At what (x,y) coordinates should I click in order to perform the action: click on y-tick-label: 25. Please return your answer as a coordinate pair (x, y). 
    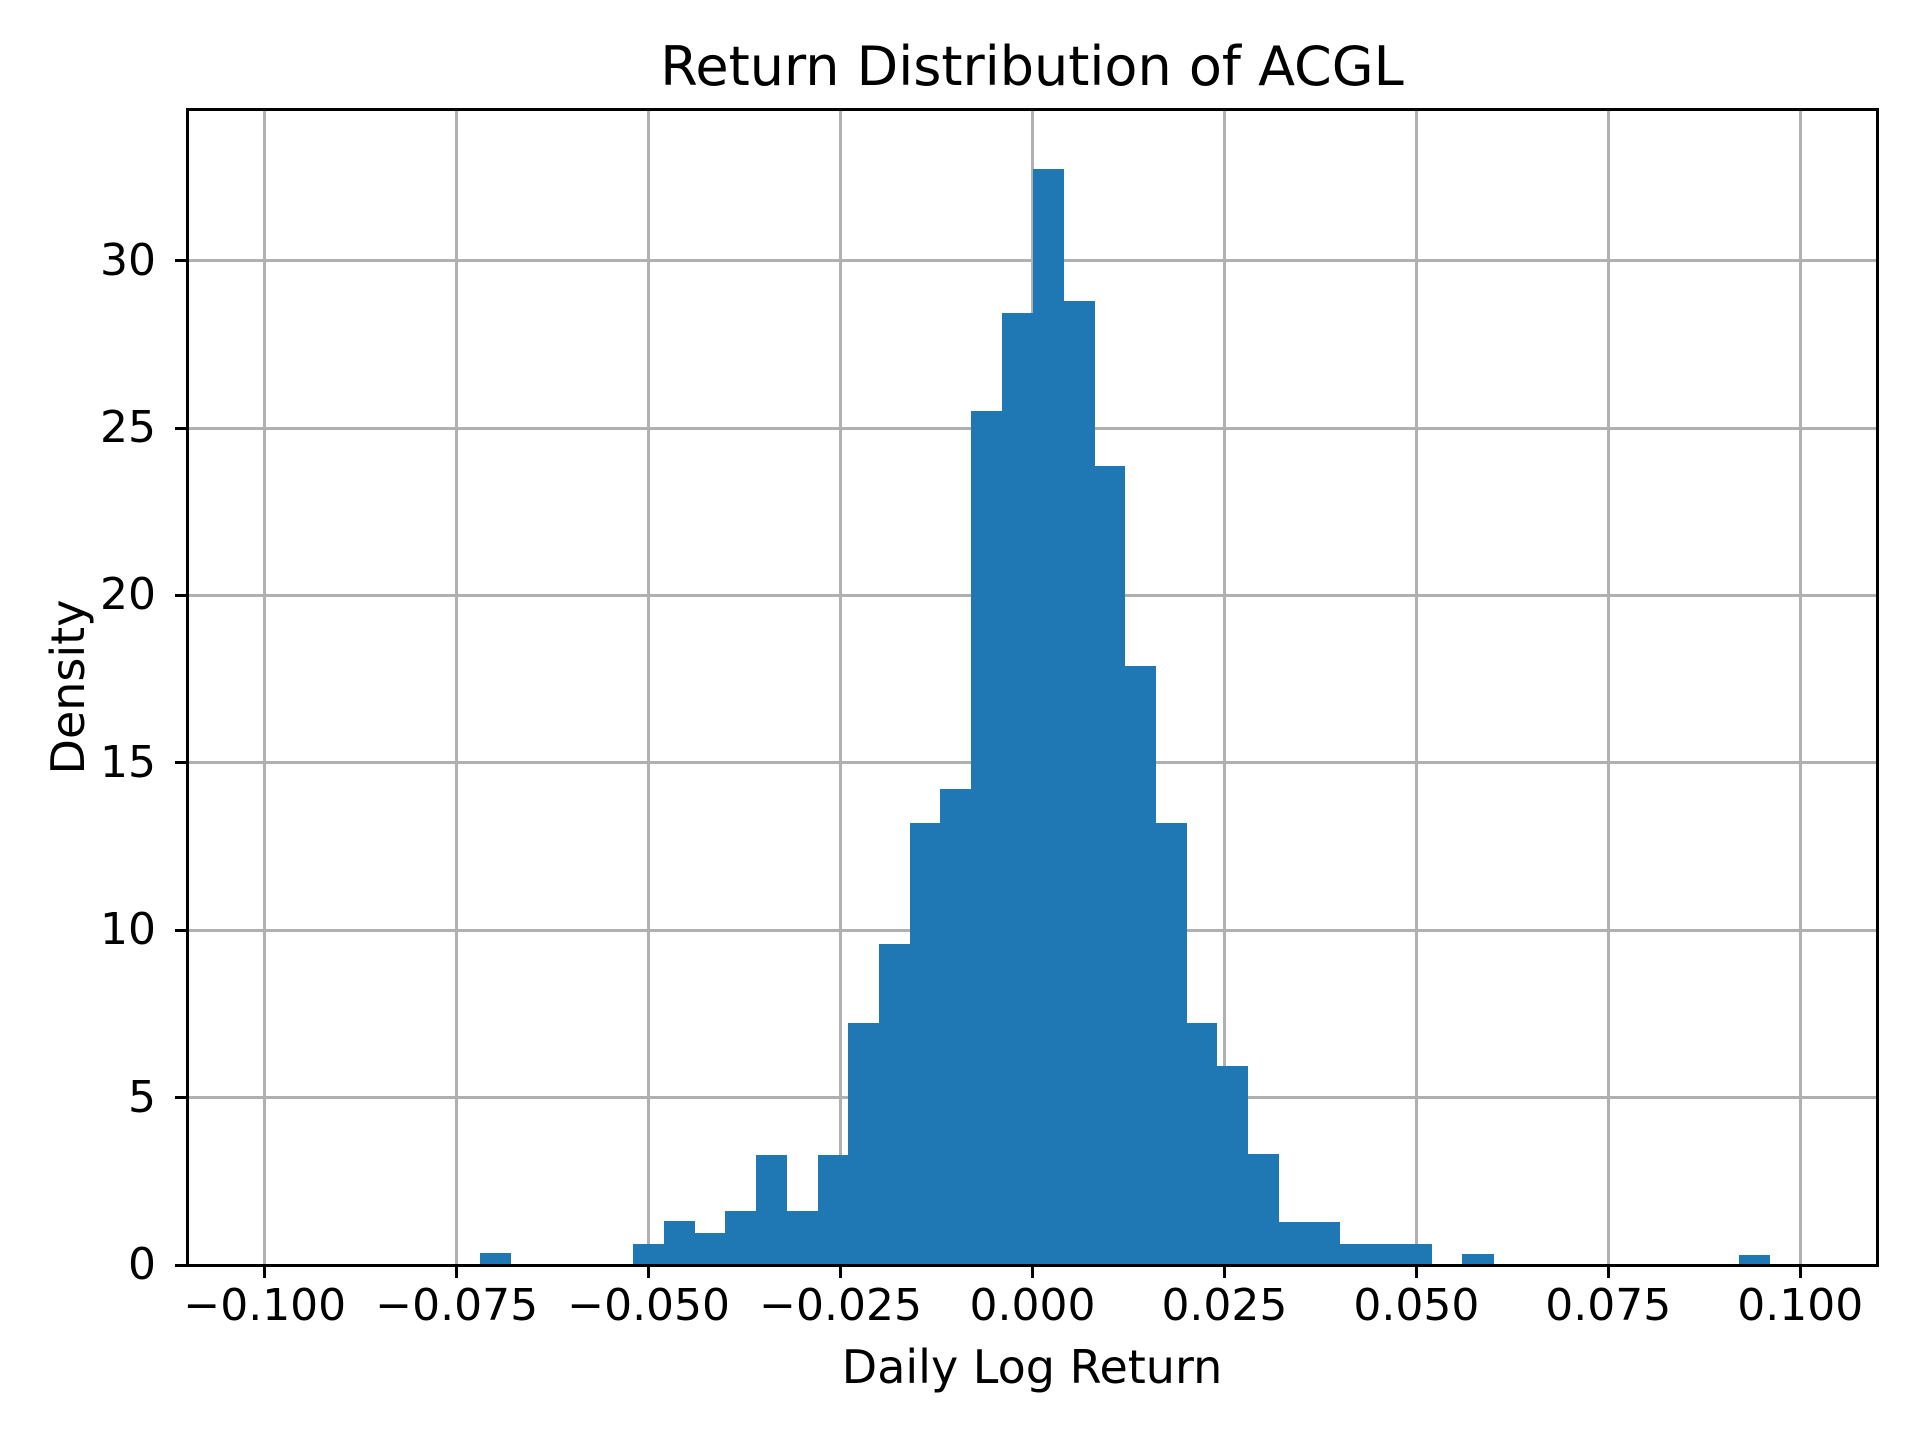
    Looking at the image, I should click on (128, 428).